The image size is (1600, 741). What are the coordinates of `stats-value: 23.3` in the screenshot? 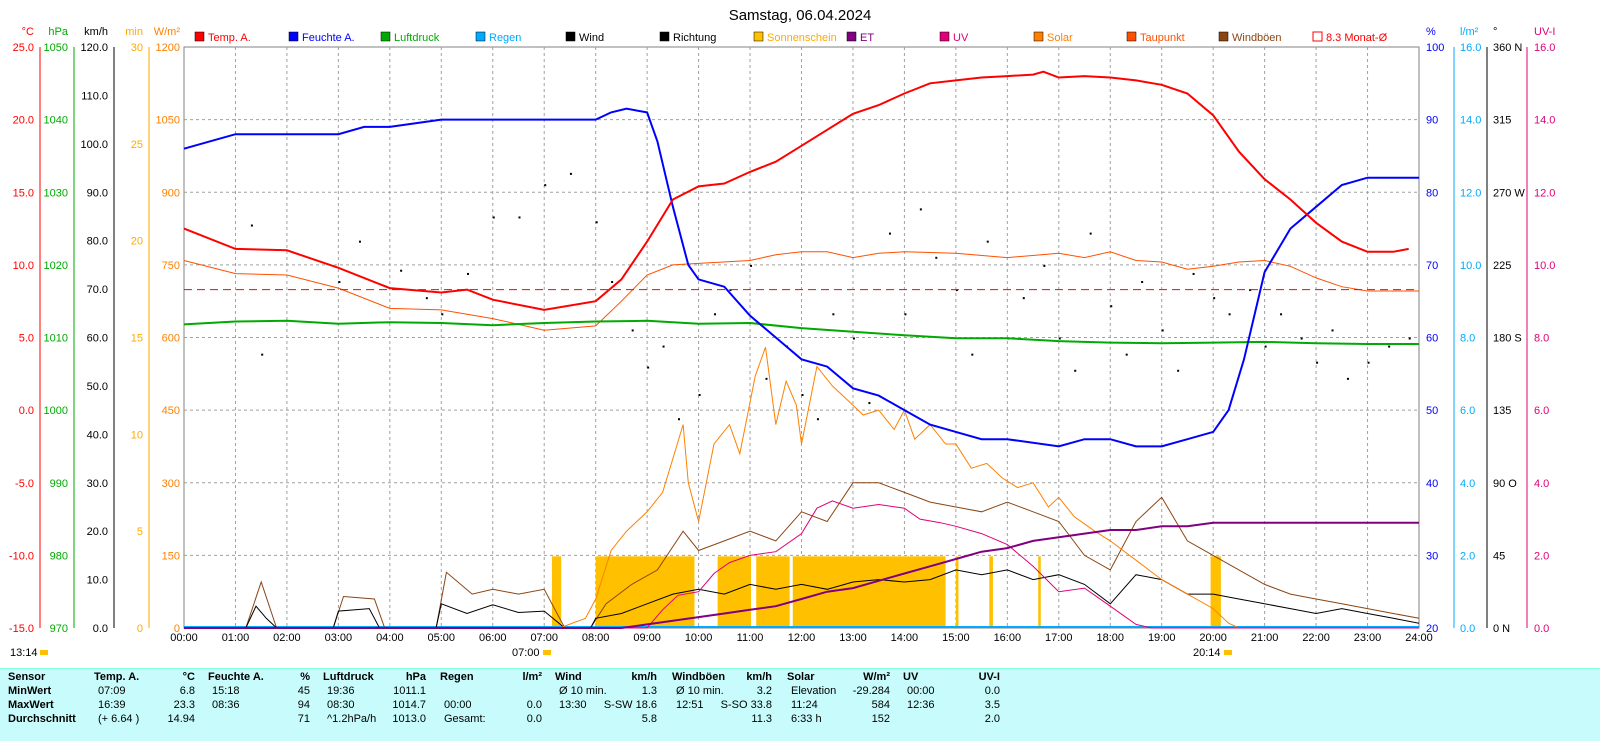 It's located at (184, 705).